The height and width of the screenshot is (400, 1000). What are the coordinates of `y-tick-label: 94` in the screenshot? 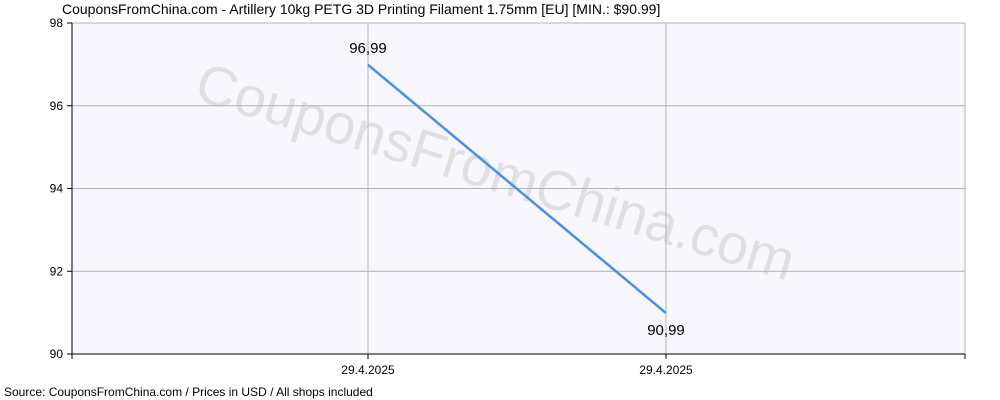 It's located at (57, 189).